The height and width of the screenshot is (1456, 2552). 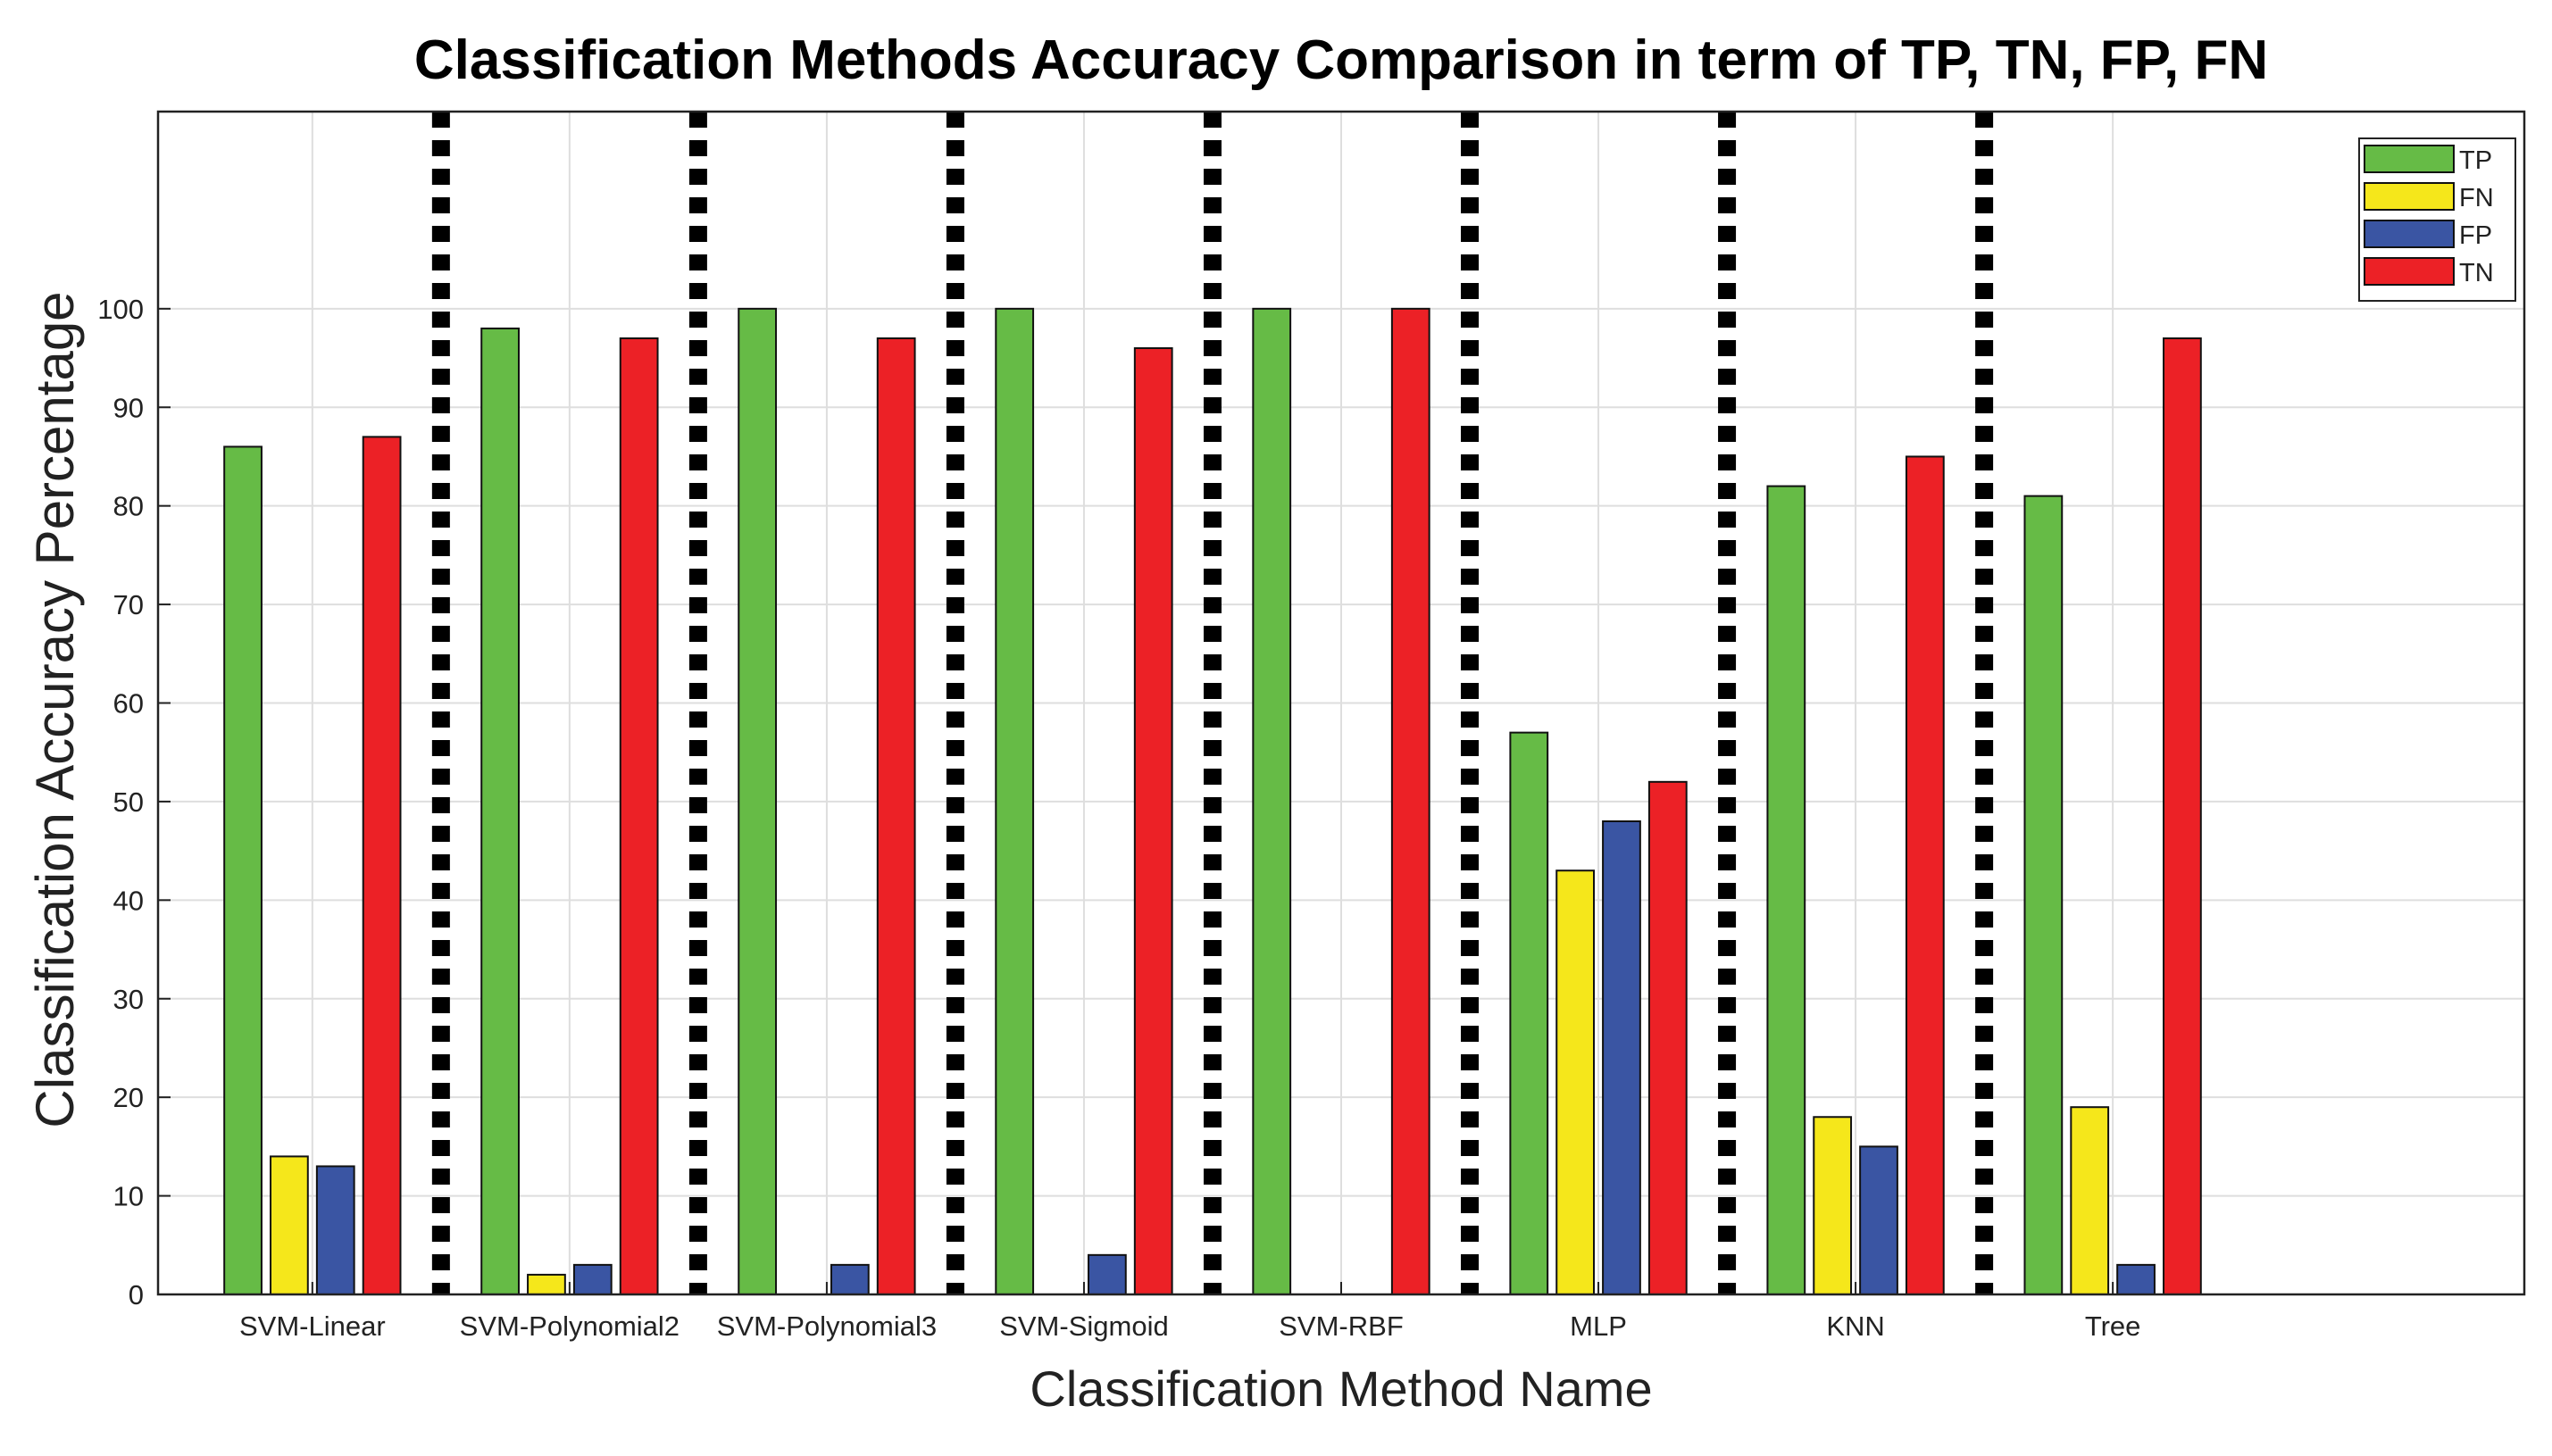 What do you see at coordinates (55, 709) in the screenshot?
I see `y-axis-label: Classification Accuracy Percentage` at bounding box center [55, 709].